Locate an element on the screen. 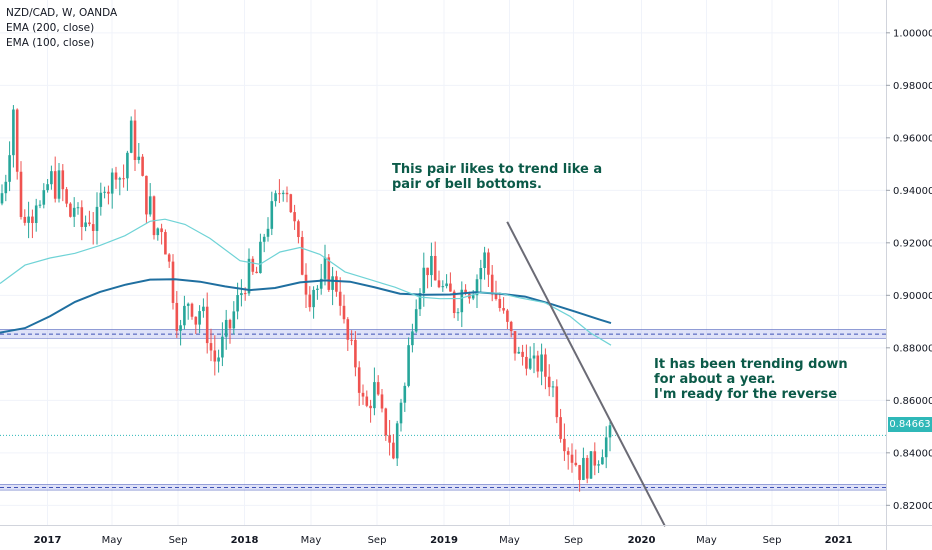  x-tick-label: 2018 is located at coordinates (245, 540).